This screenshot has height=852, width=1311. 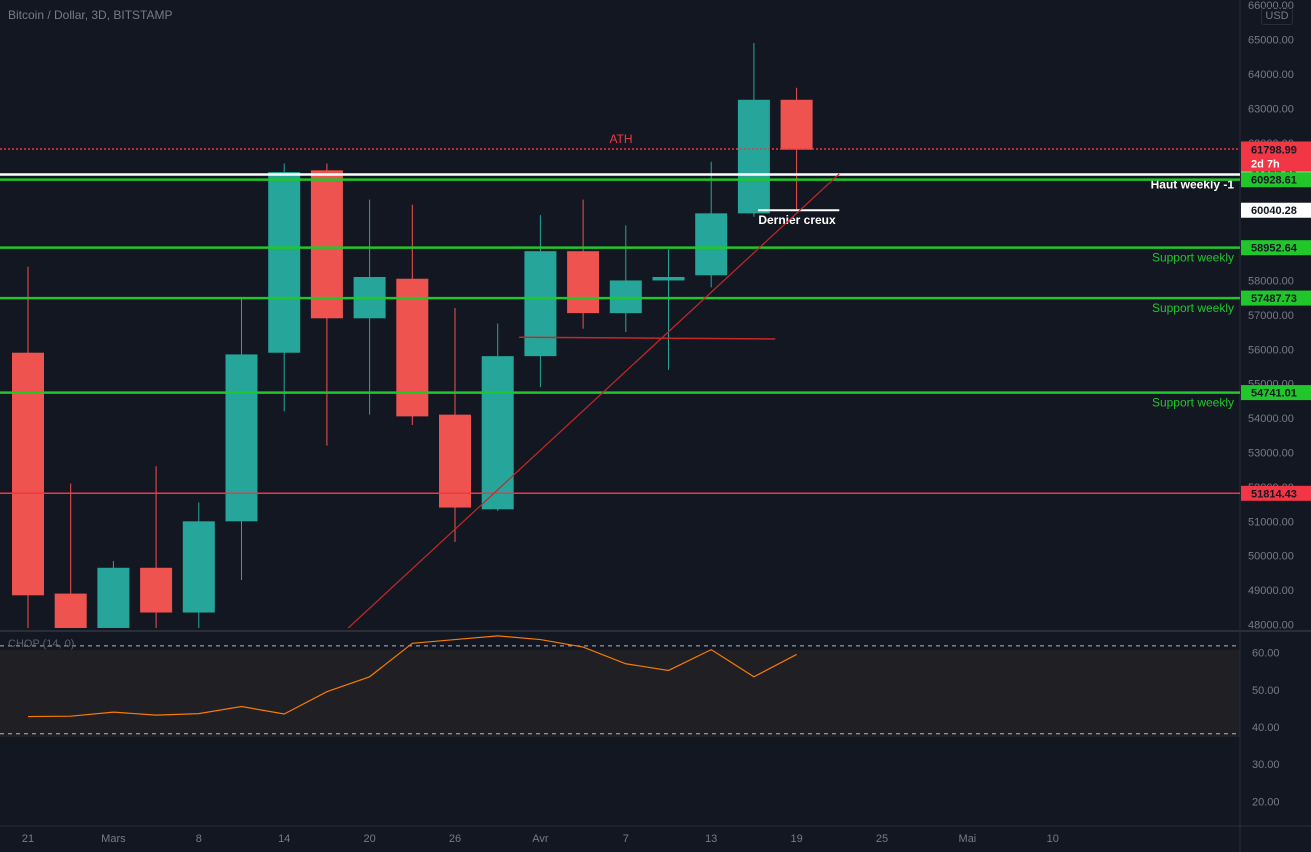 I want to click on y-tick-label: 49000.00, so click(x=1271, y=591).